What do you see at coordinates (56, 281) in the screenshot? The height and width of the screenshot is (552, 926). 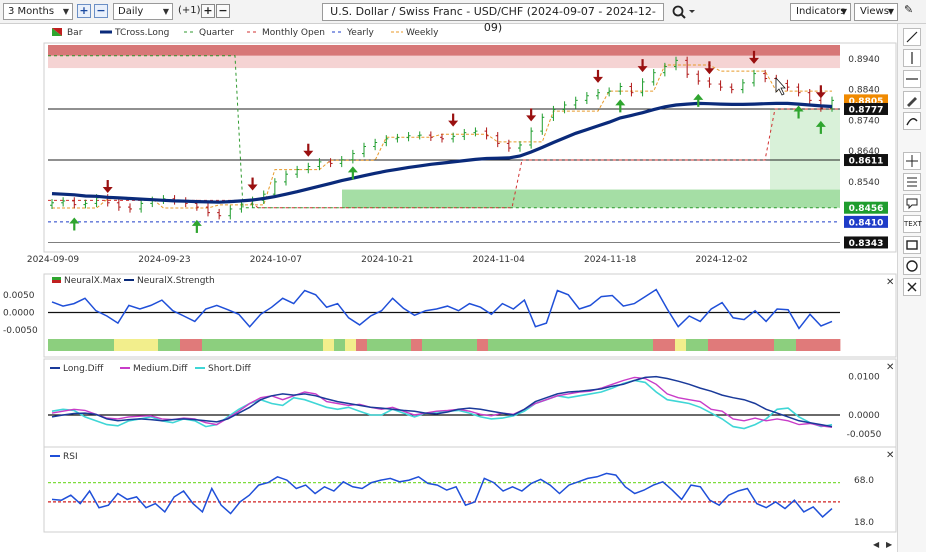 I see `legend-swatch` at bounding box center [56, 281].